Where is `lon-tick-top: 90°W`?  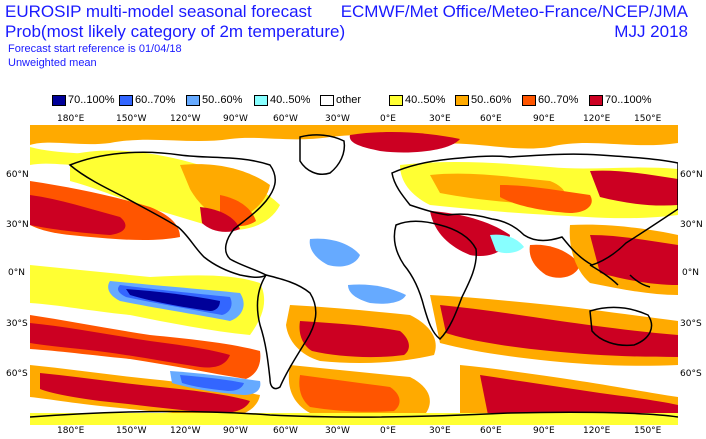 lon-tick-top: 90°W is located at coordinates (235, 119).